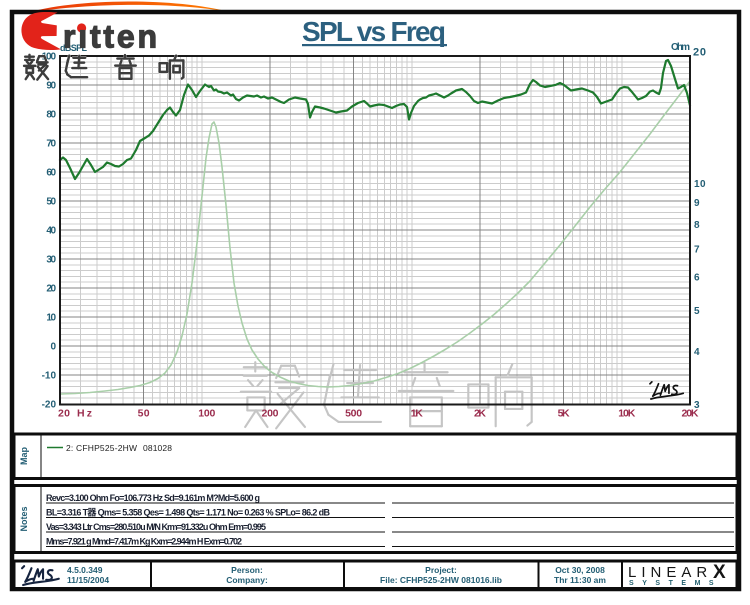  What do you see at coordinates (51, 260) in the screenshot?
I see `svg-text: 30` at bounding box center [51, 260].